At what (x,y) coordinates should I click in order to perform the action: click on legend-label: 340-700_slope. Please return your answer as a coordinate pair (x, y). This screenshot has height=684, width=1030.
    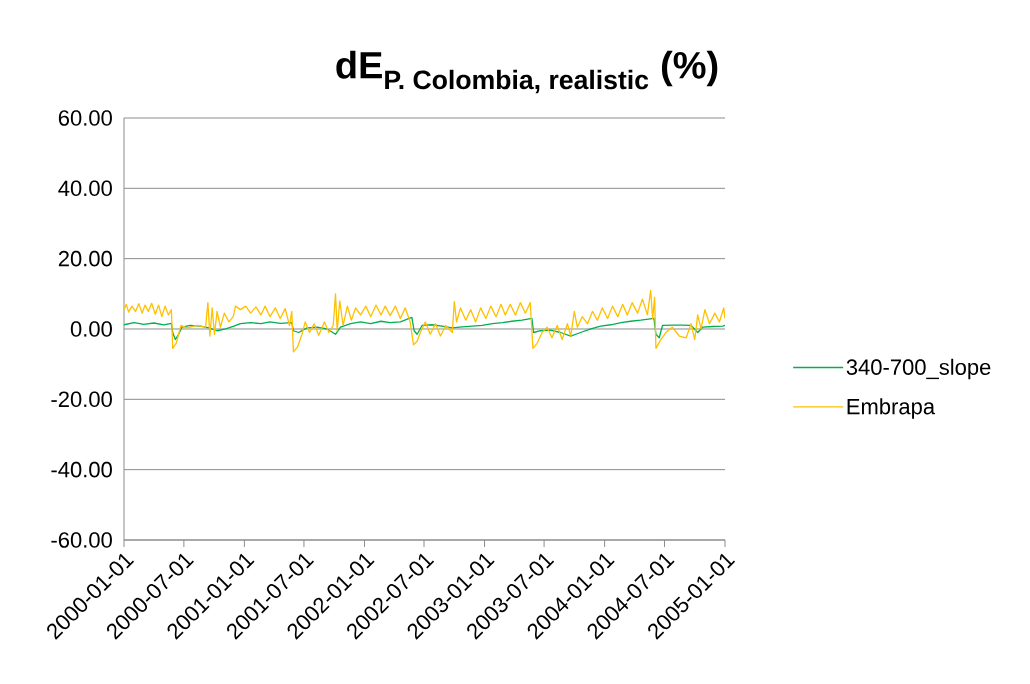
    Looking at the image, I should click on (918, 369).